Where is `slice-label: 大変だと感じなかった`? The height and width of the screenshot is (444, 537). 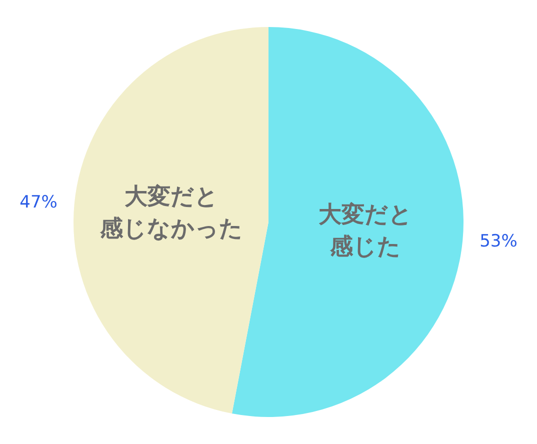 slice-label: 大変だと感じなかった is located at coordinates (170, 212).